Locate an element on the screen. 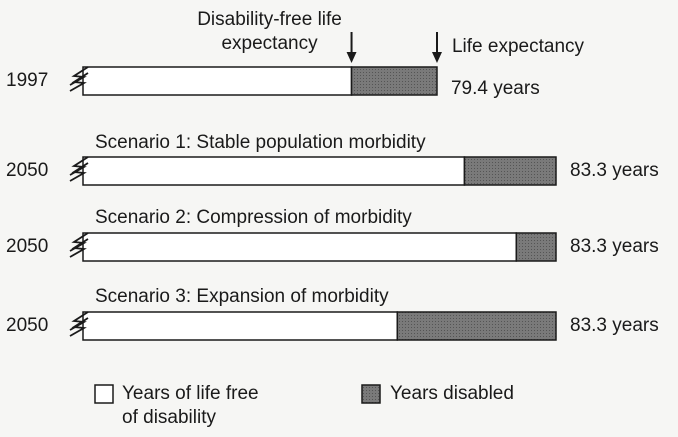 This screenshot has width=678, height=437. scenario-label: Scenario 3: Expansion of morbidity is located at coordinates (242, 296).